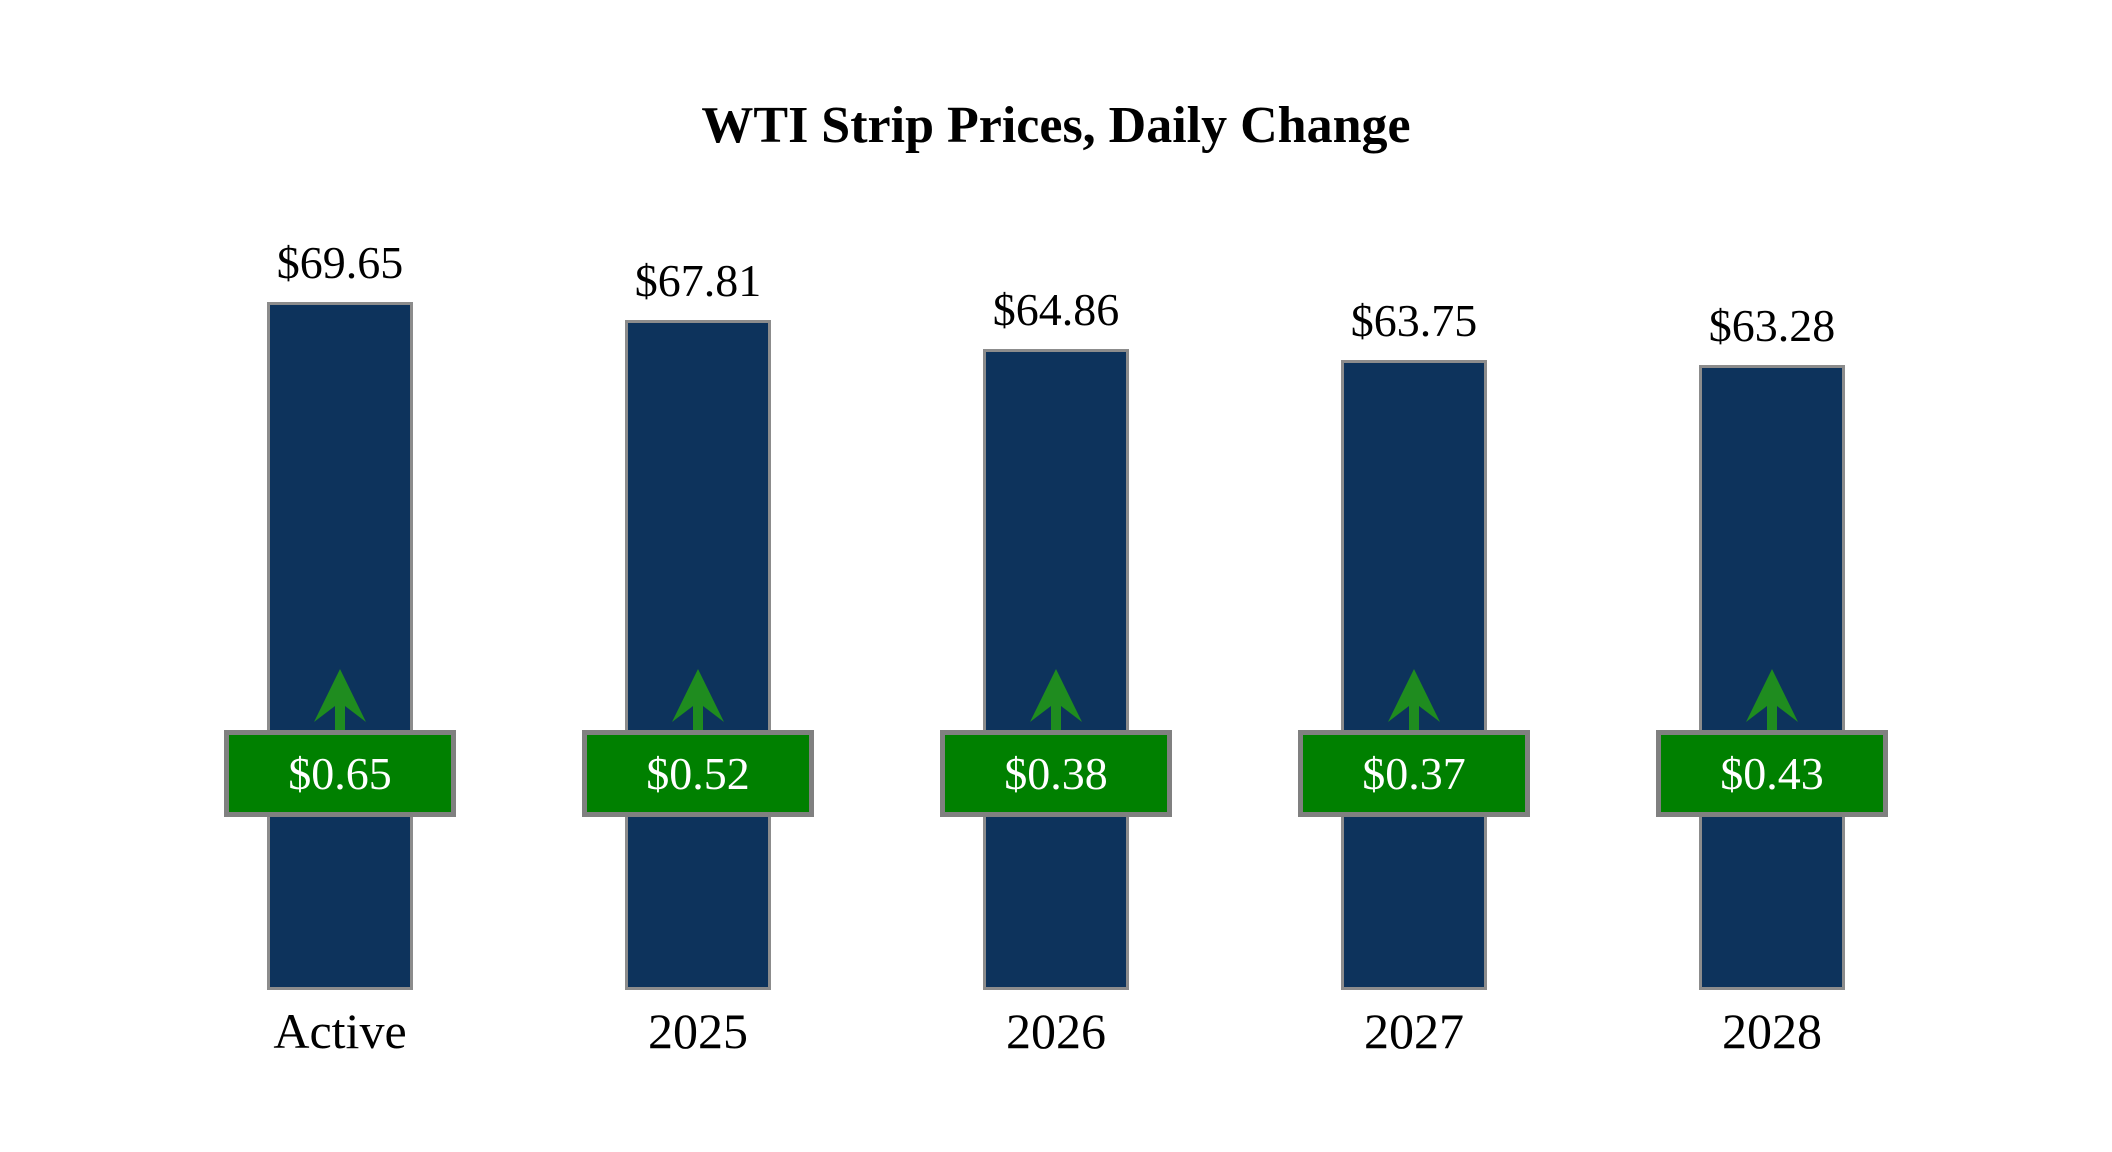 Image resolution: width=2112 pixels, height=1152 pixels. What do you see at coordinates (1056, 1031) in the screenshot?
I see `category-label: 2026` at bounding box center [1056, 1031].